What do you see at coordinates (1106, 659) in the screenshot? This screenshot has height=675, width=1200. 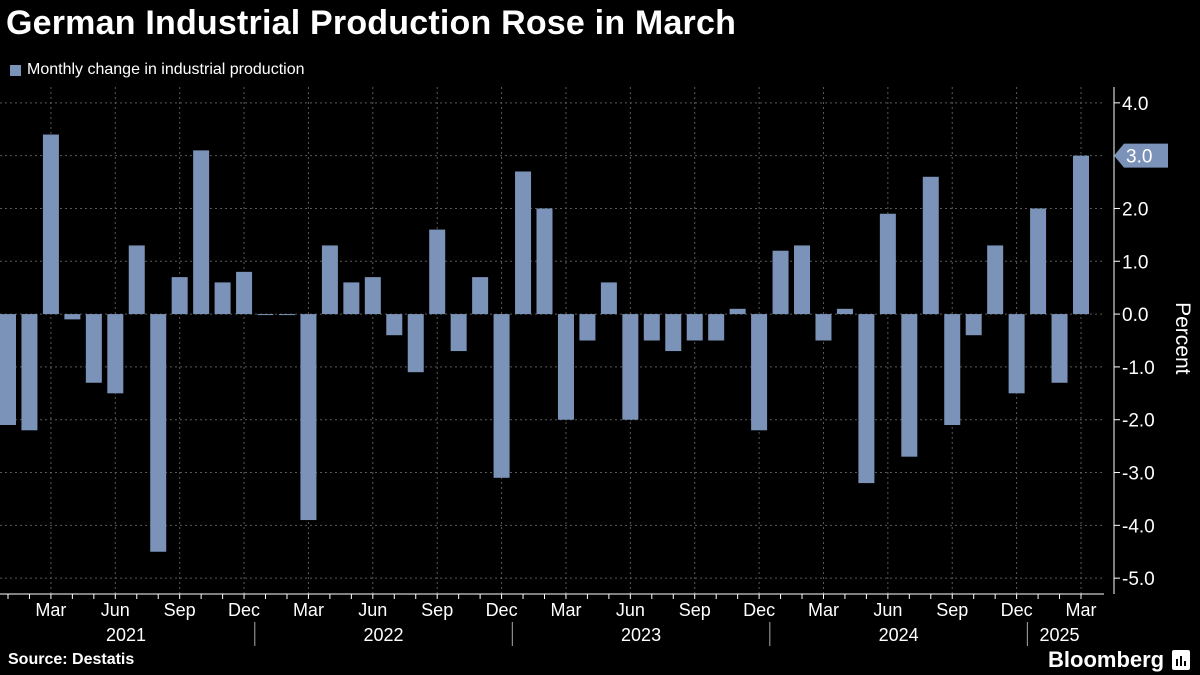 I see `brand-logo-text: Bloomberg` at bounding box center [1106, 659].